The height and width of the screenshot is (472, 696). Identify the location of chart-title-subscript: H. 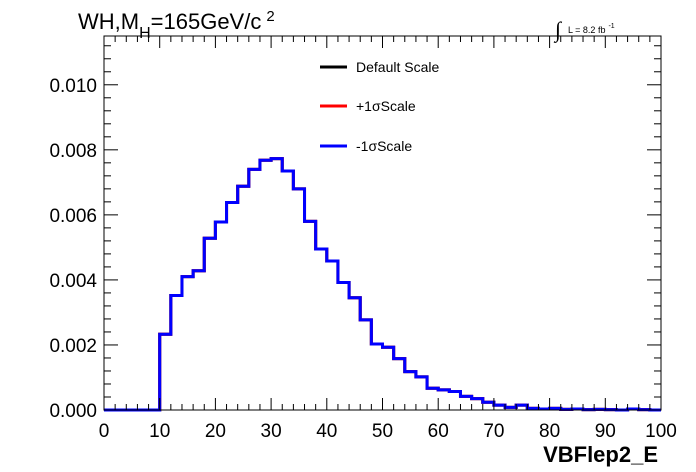
(145, 33).